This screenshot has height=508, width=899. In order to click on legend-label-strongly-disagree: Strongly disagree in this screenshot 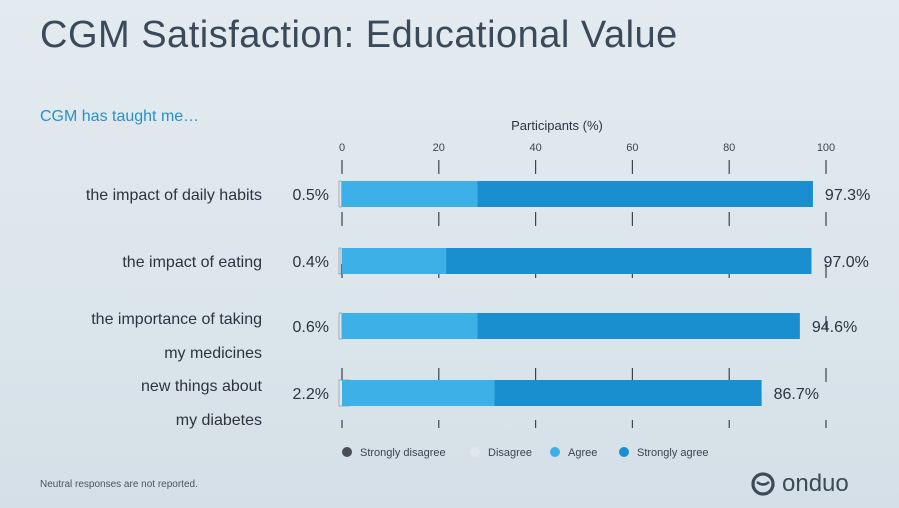, I will do `click(403, 453)`.